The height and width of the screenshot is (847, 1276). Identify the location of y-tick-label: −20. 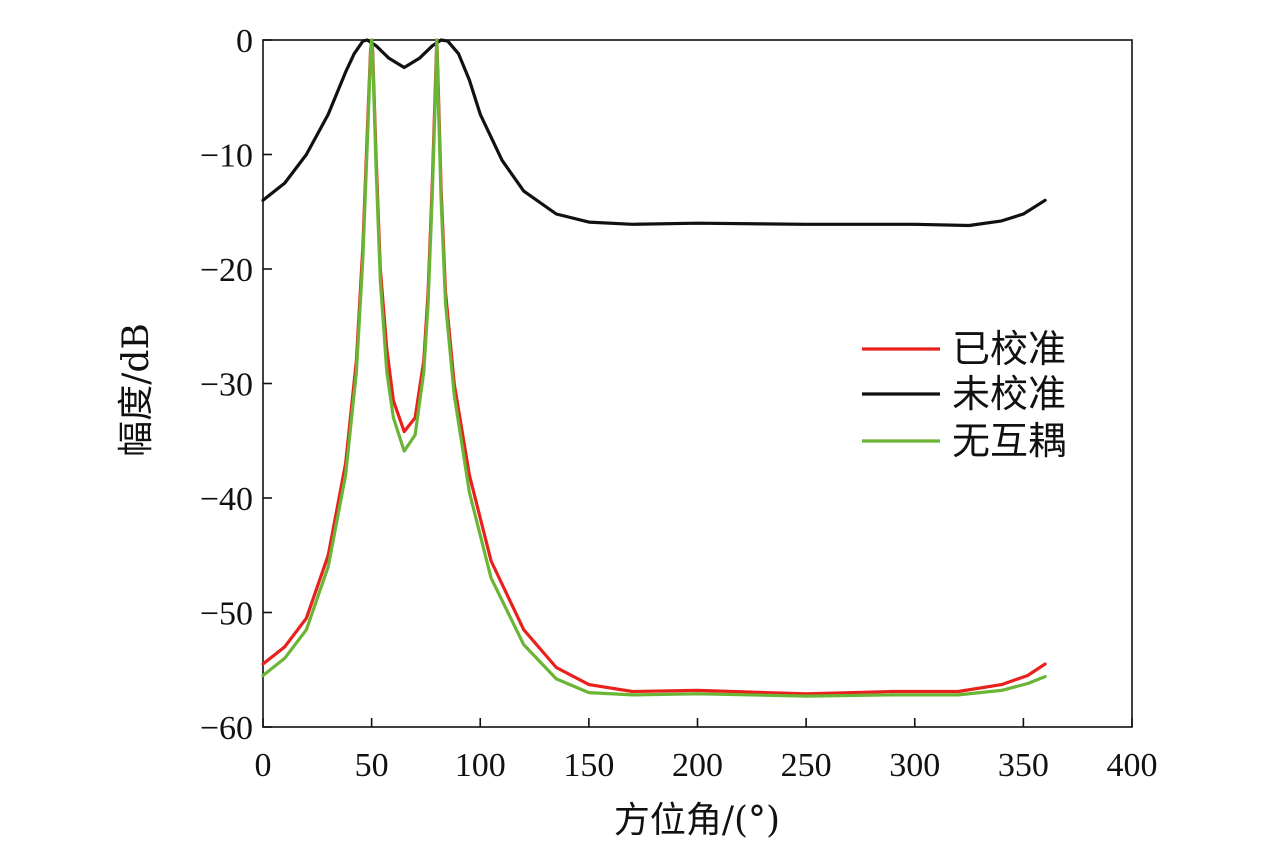
(226, 270).